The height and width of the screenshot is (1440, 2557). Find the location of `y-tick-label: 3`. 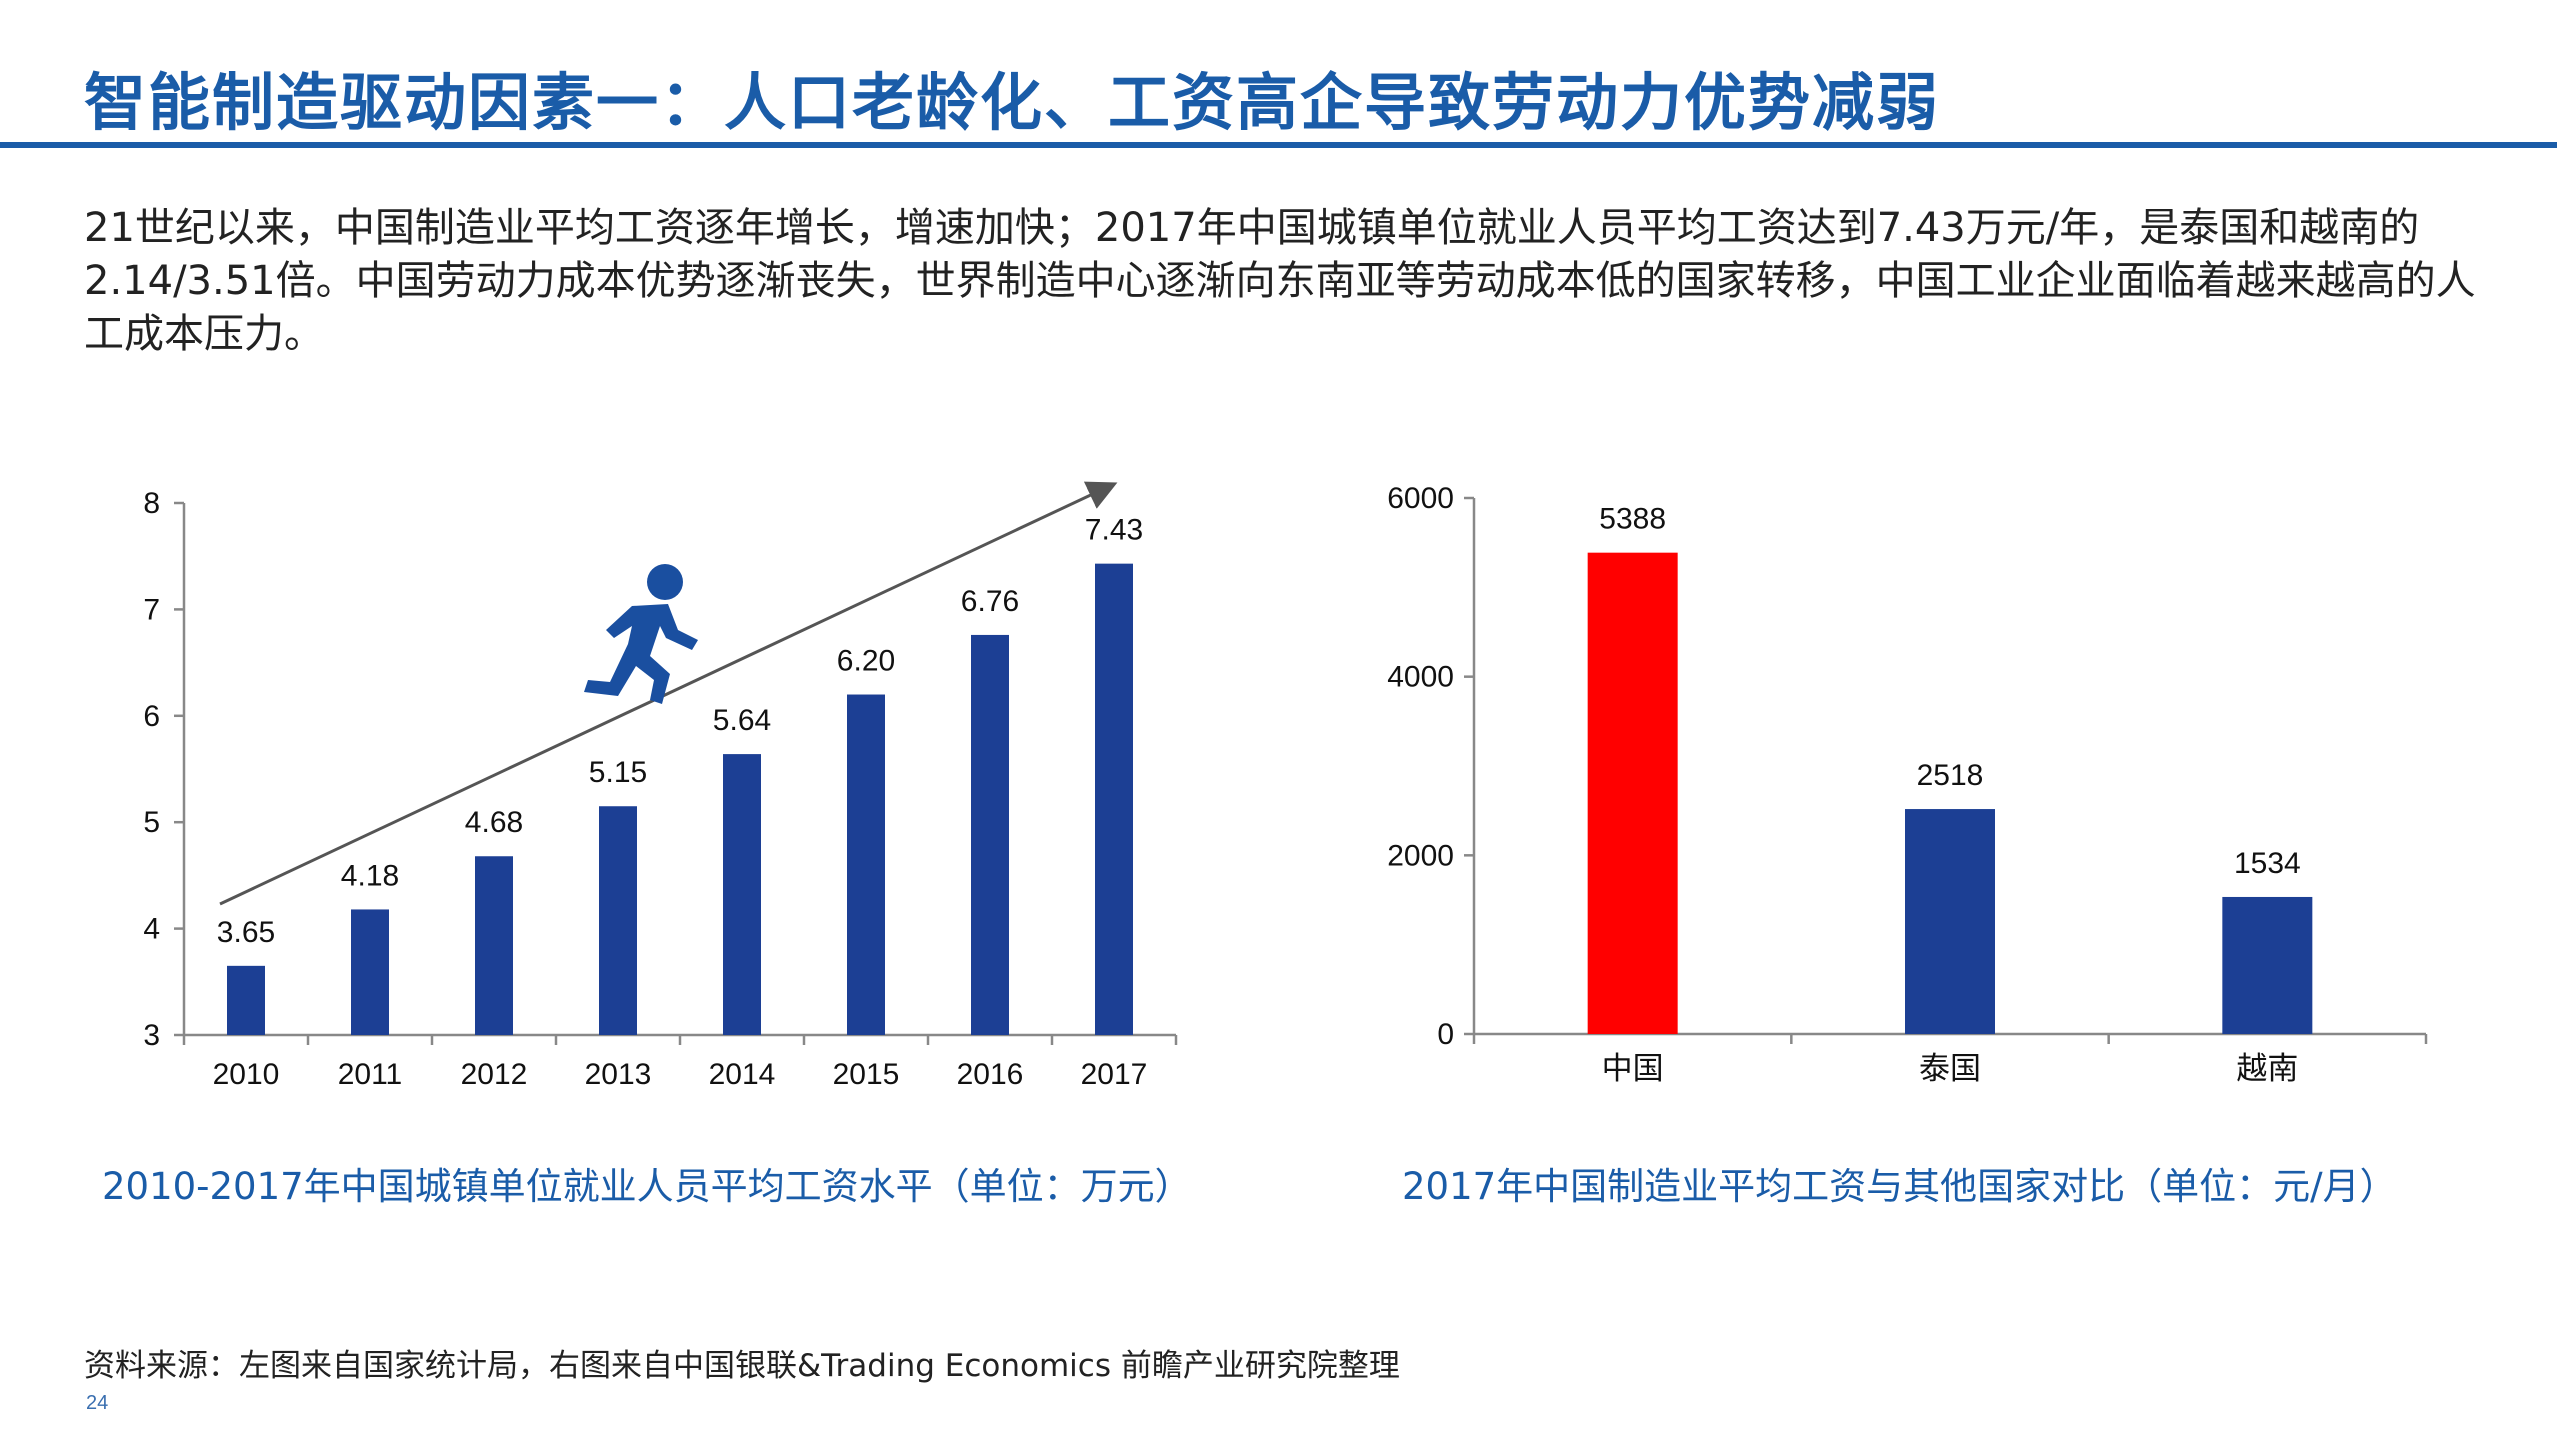

y-tick-label: 3 is located at coordinates (151, 1035).